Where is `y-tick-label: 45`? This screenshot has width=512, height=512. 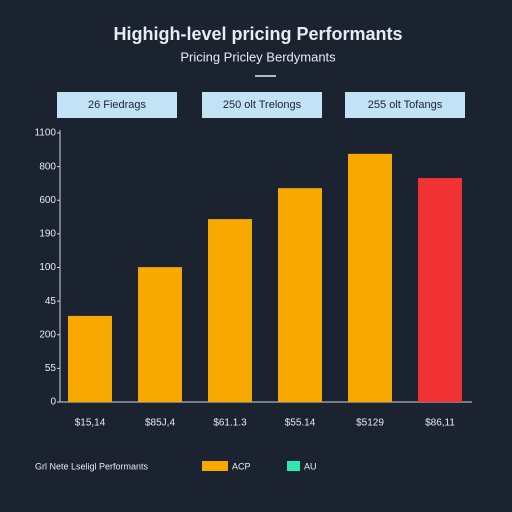
y-tick-label: 45 is located at coordinates (51, 301).